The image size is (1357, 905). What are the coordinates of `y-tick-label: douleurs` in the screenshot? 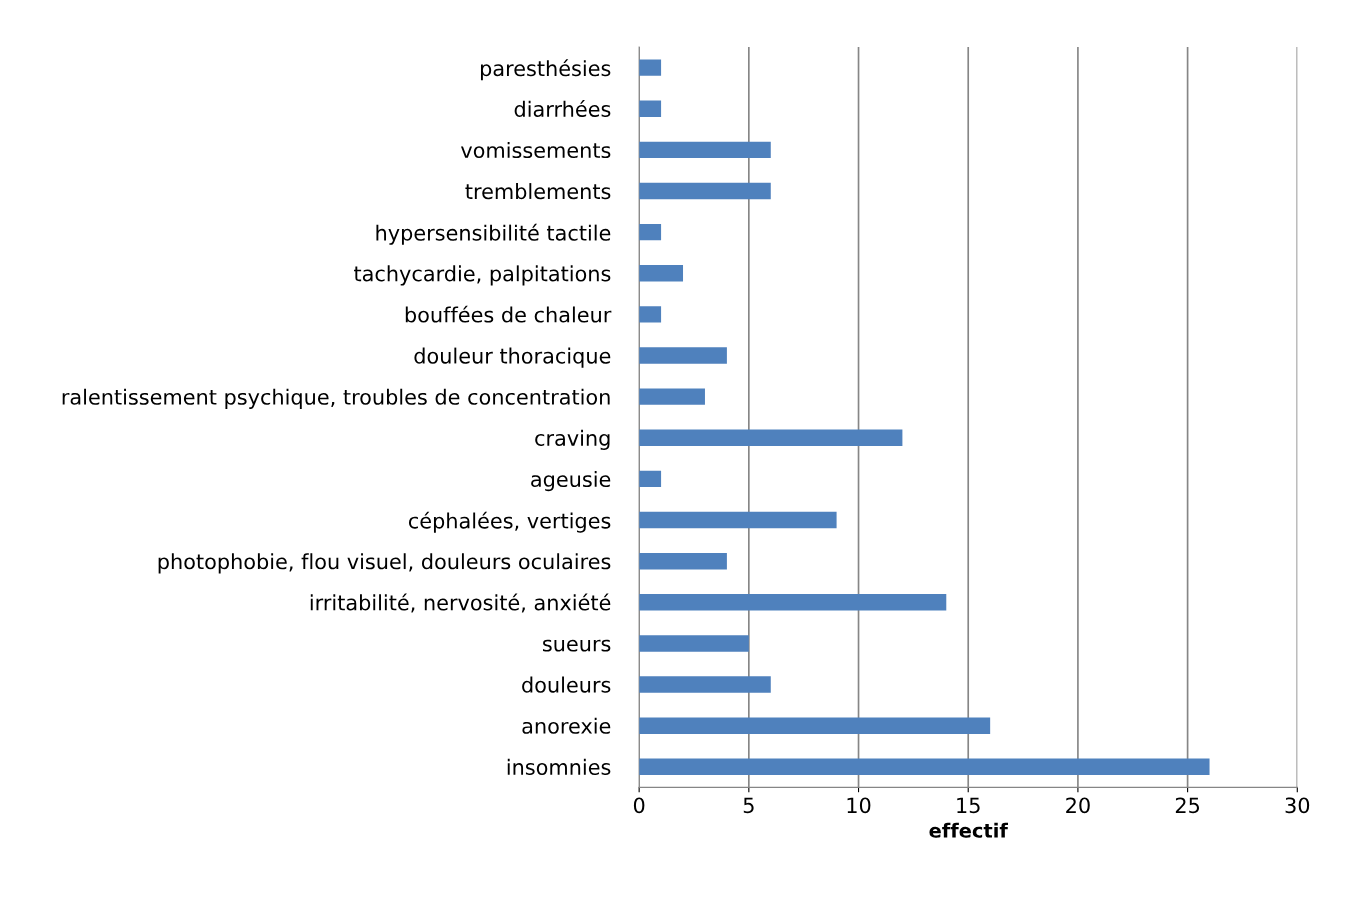 It's located at (566, 684).